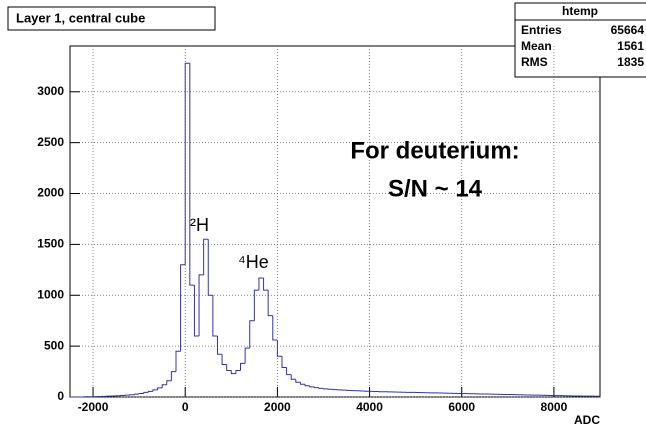 This screenshot has height=432, width=646. What do you see at coordinates (50, 193) in the screenshot?
I see `y-tick-label: 2000` at bounding box center [50, 193].